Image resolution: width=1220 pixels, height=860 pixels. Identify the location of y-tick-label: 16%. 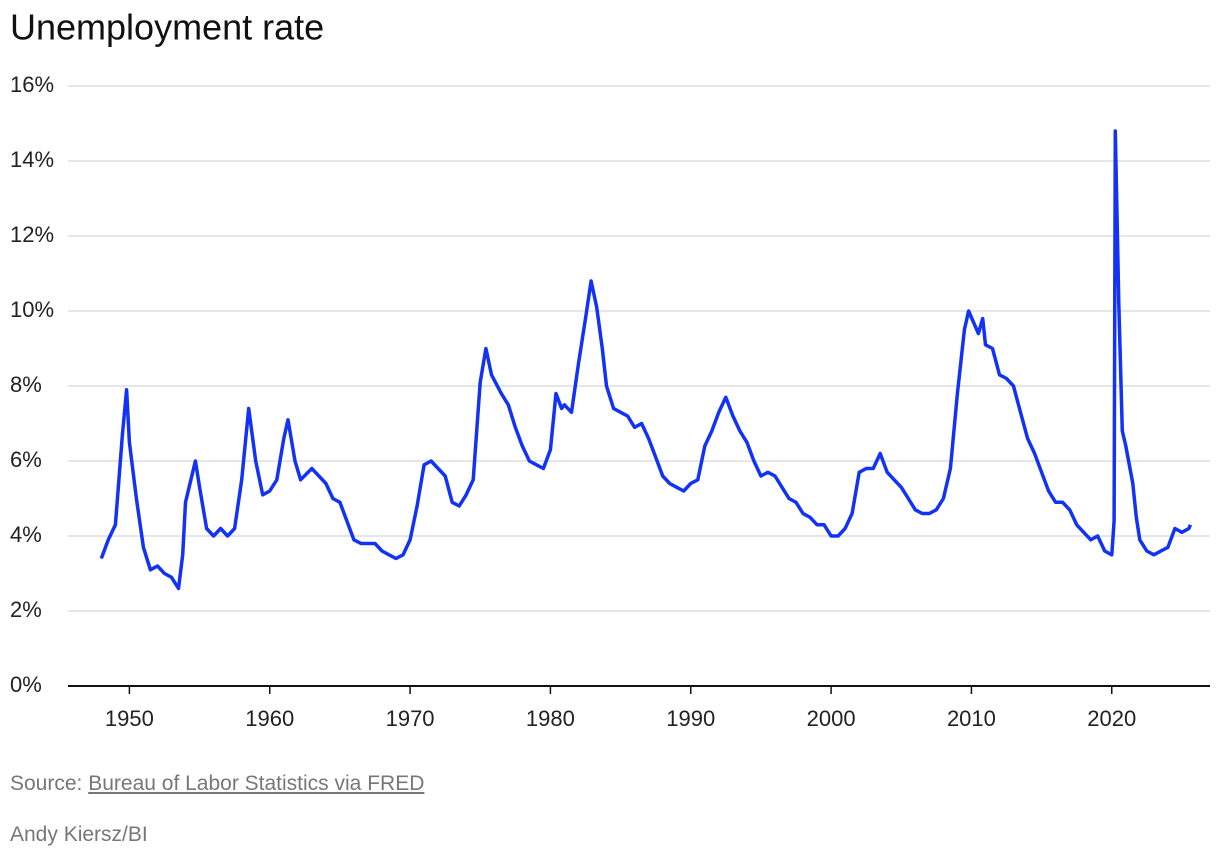
(32, 84).